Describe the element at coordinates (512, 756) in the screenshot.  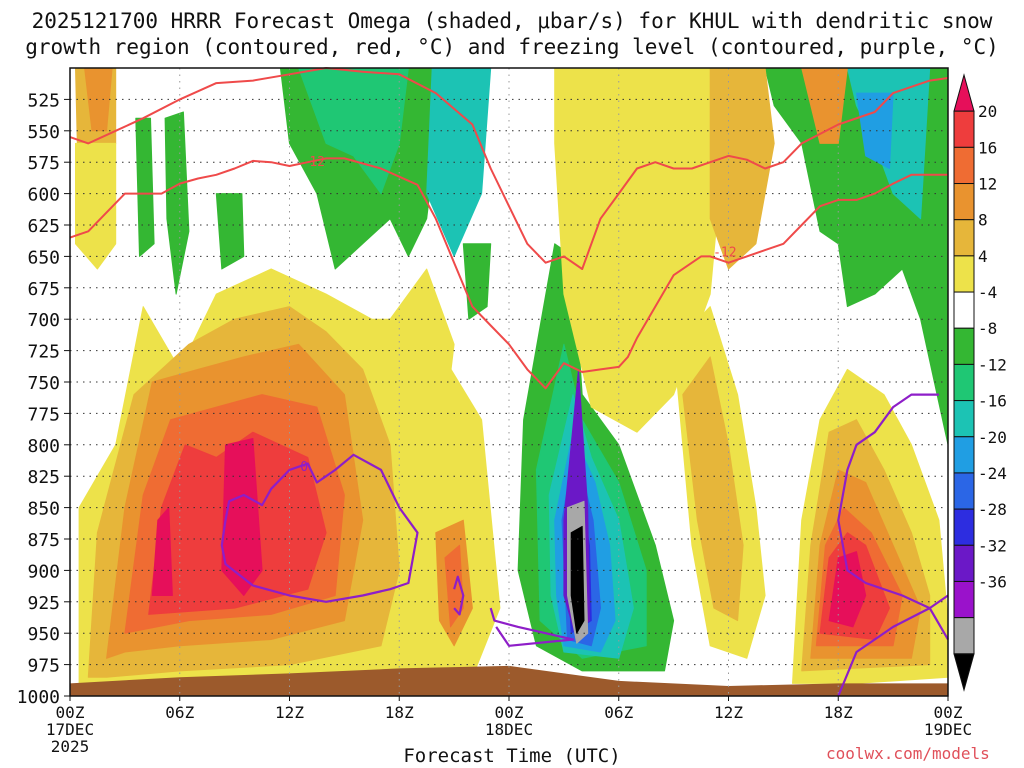
I see `x-axis-label: Forecast Time (UTC)` at that location.